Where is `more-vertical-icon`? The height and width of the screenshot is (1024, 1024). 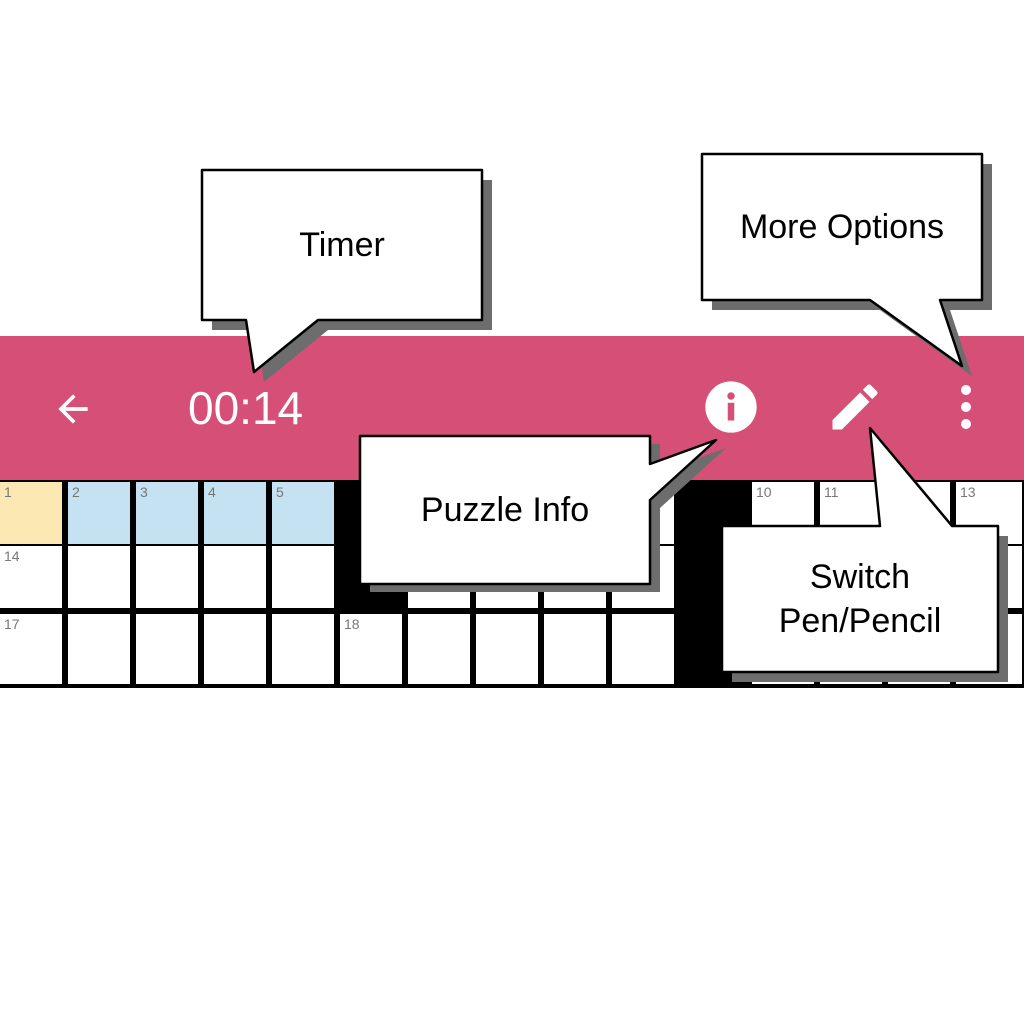
more-vertical-icon is located at coordinates (966, 407).